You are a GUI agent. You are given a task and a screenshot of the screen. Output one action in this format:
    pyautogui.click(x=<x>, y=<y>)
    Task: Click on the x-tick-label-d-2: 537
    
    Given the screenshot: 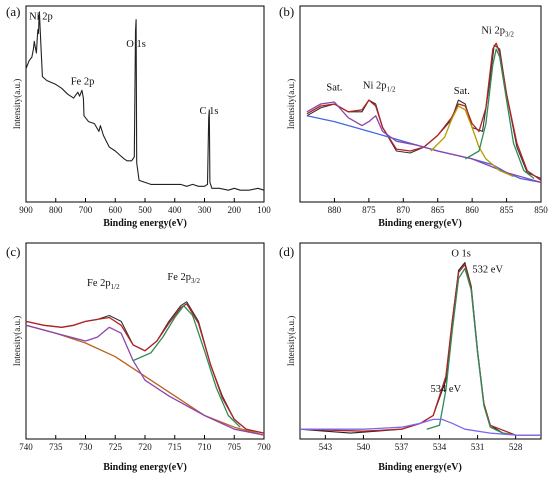 What is the action you would take?
    pyautogui.click(x=402, y=447)
    